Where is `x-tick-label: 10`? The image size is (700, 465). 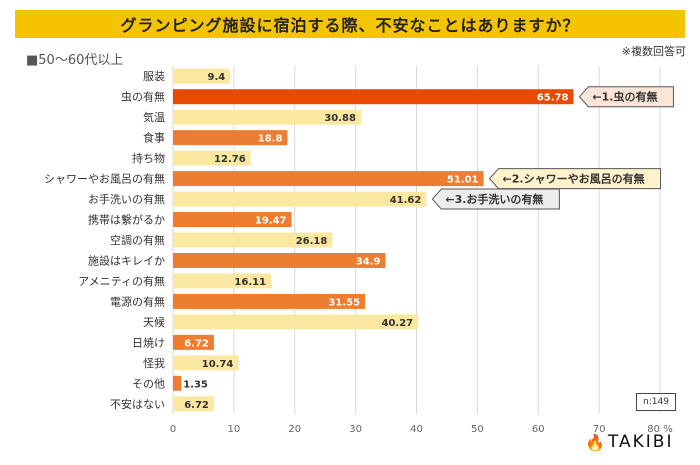 x-tick-label: 10 is located at coordinates (234, 429).